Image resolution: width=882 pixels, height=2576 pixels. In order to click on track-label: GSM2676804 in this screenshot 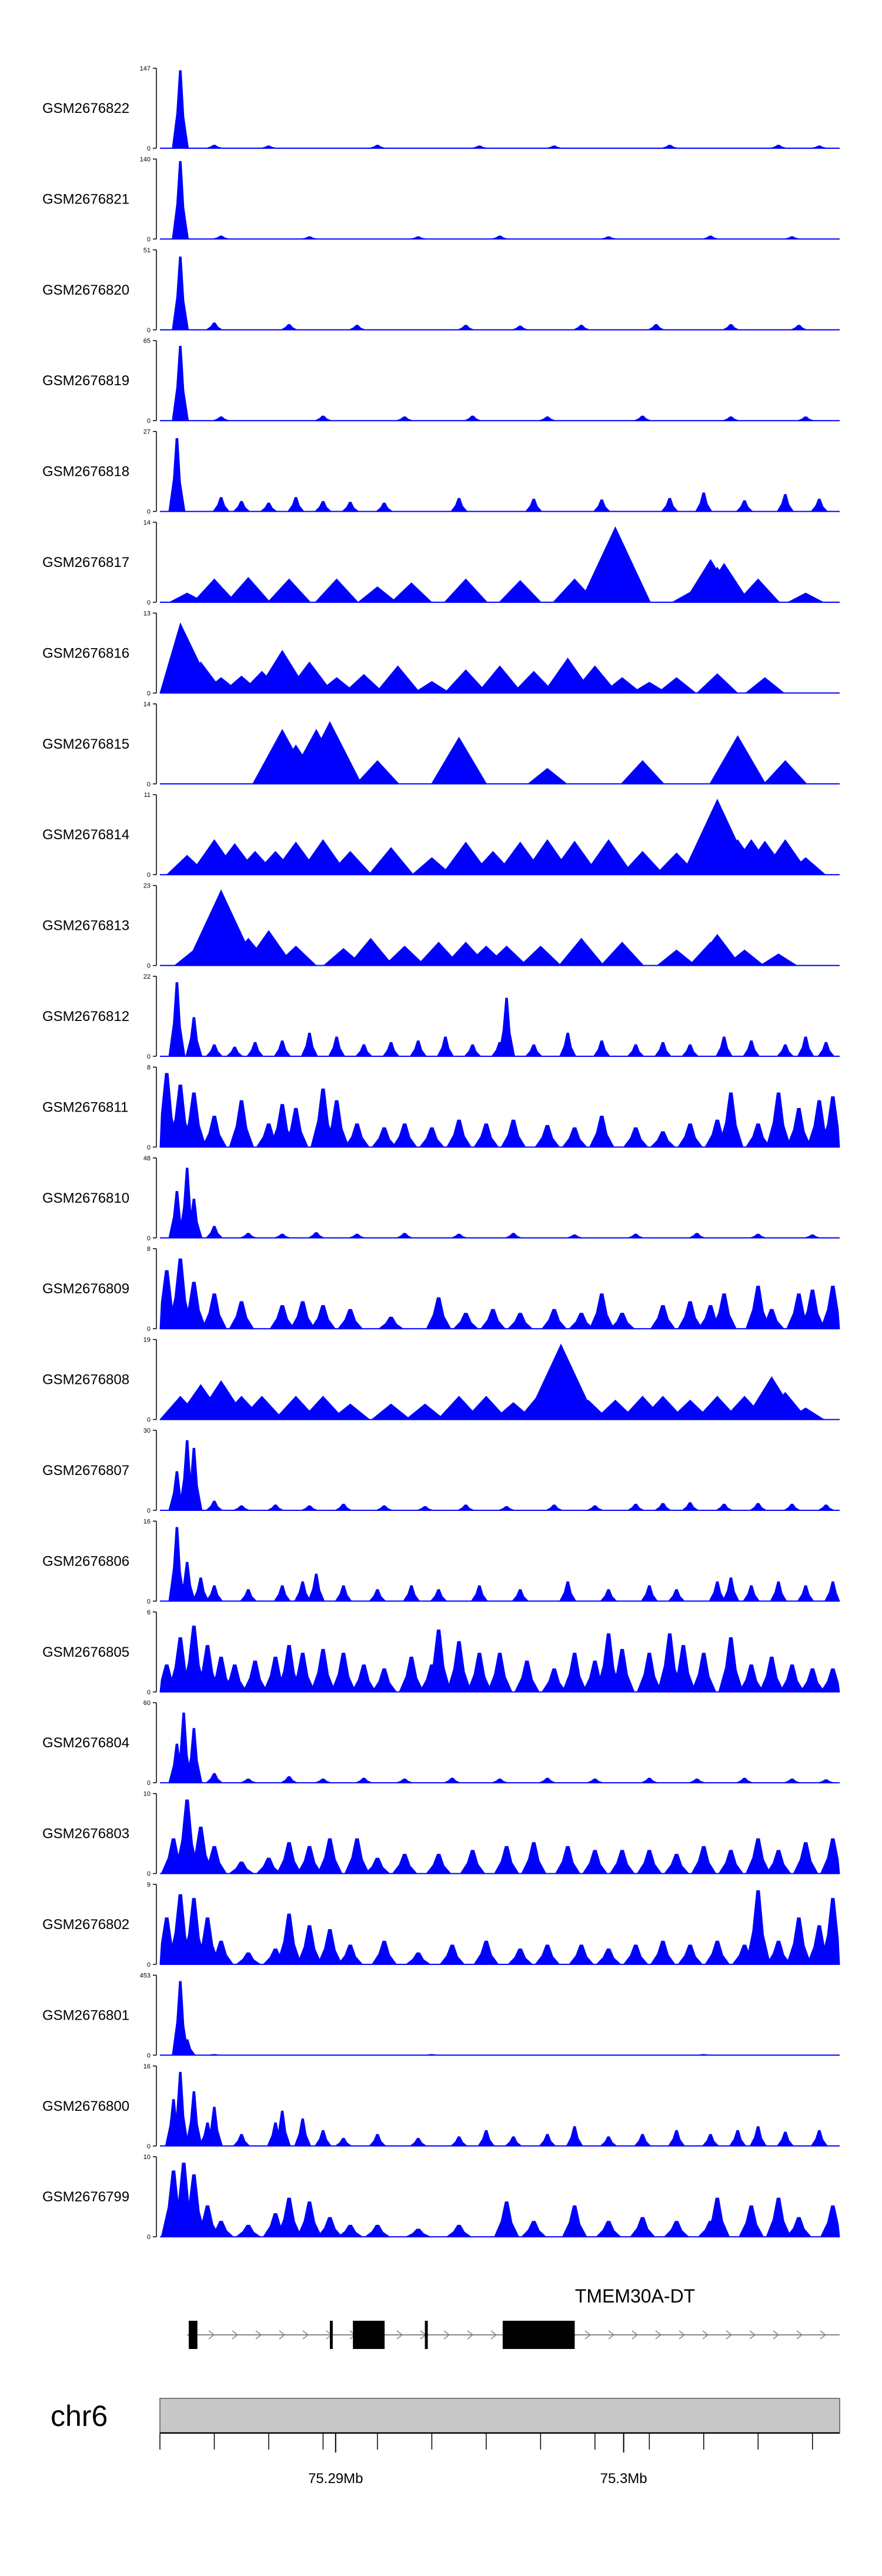, I will do `click(85, 1743)`.